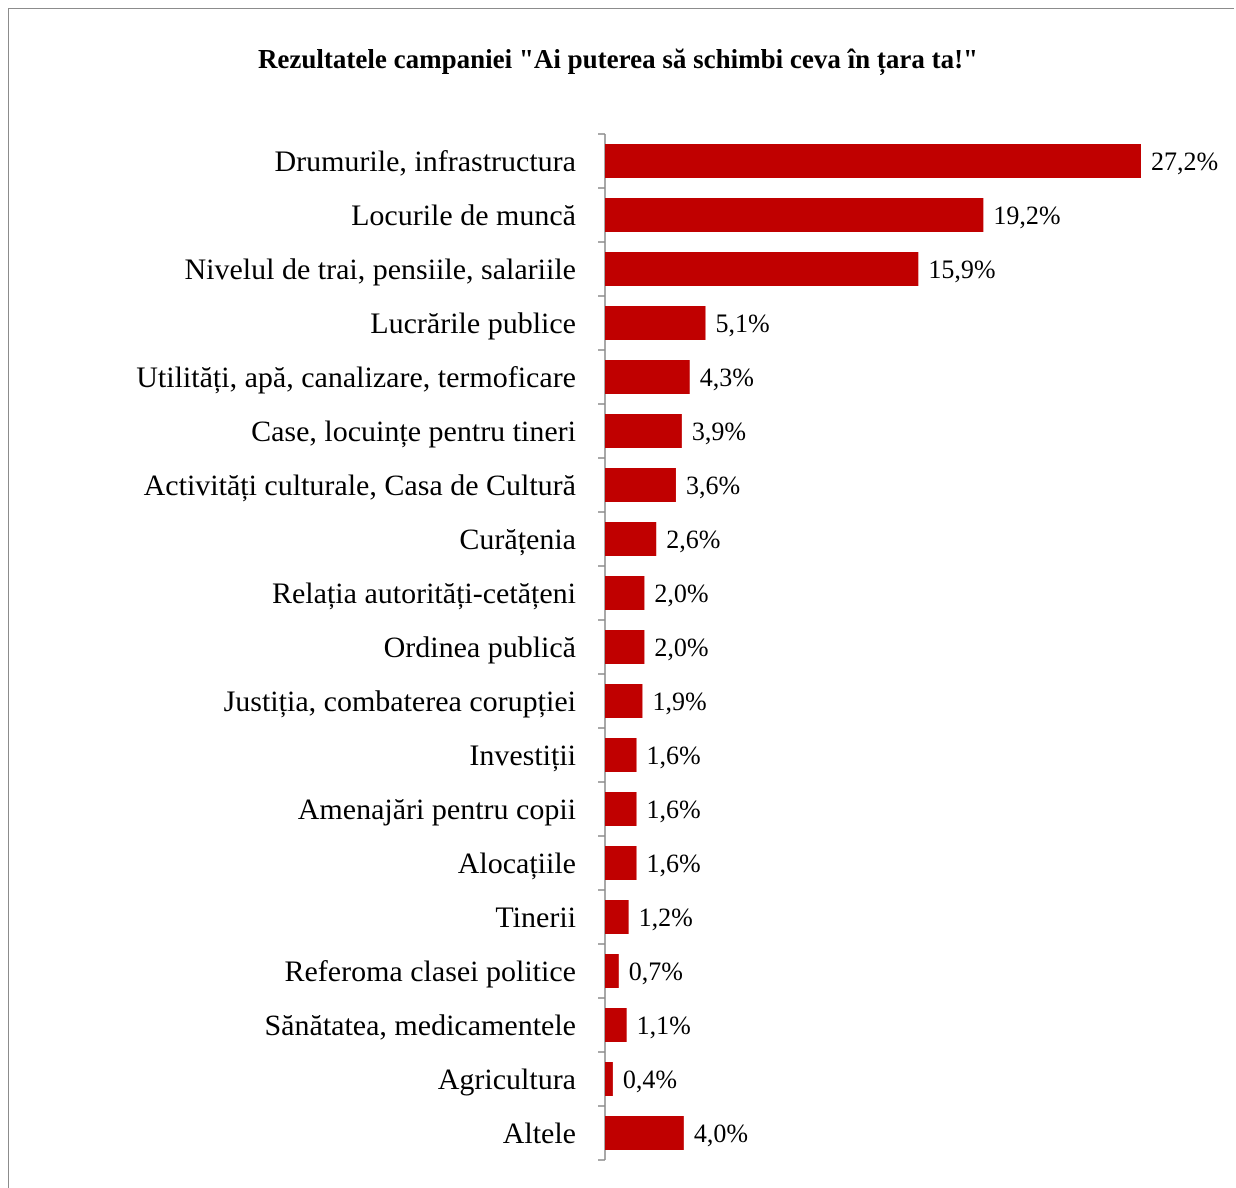 This screenshot has height=1188, width=1236. What do you see at coordinates (602, 647) in the screenshot?
I see `y-axis` at bounding box center [602, 647].